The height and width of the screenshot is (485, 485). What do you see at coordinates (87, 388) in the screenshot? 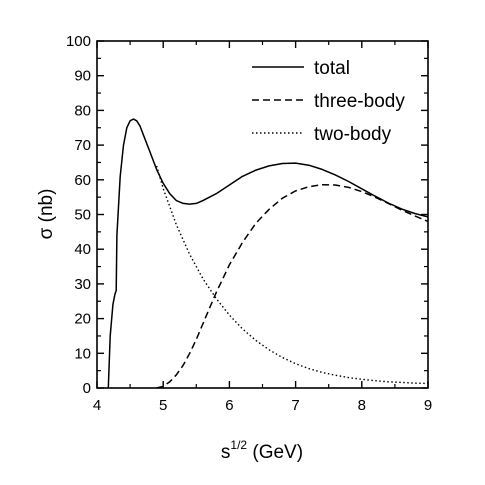
I see `y-tick-label: 0` at bounding box center [87, 388].